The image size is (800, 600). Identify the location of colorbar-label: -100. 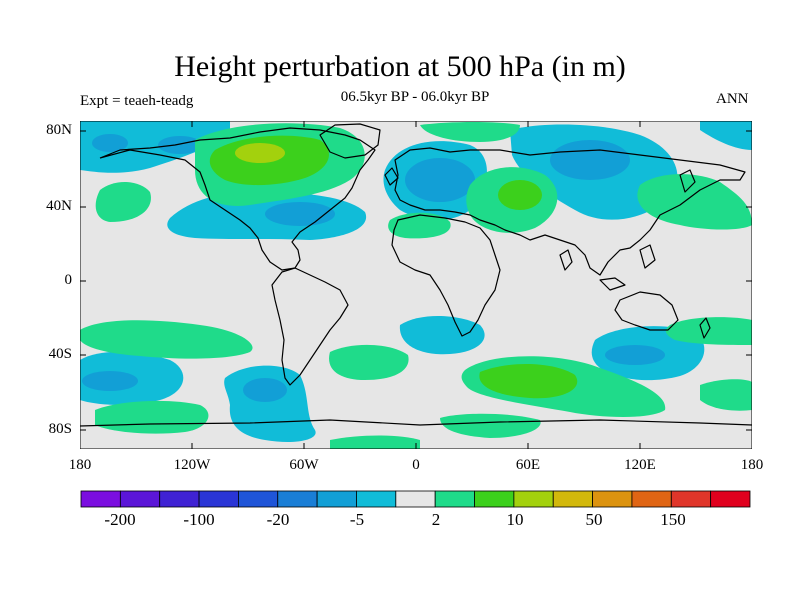
(199, 519).